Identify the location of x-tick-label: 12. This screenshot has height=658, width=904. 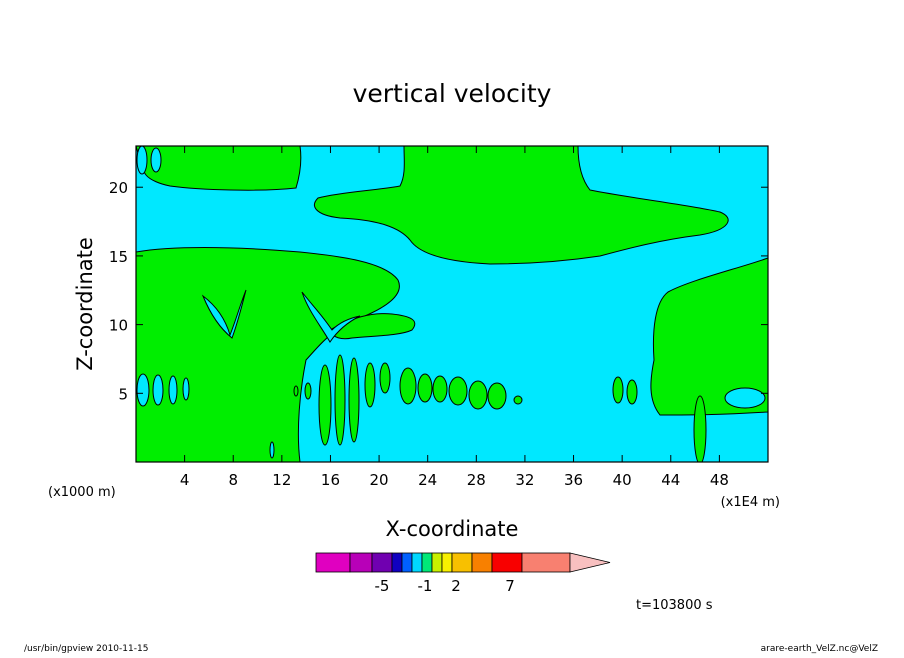
(281, 480).